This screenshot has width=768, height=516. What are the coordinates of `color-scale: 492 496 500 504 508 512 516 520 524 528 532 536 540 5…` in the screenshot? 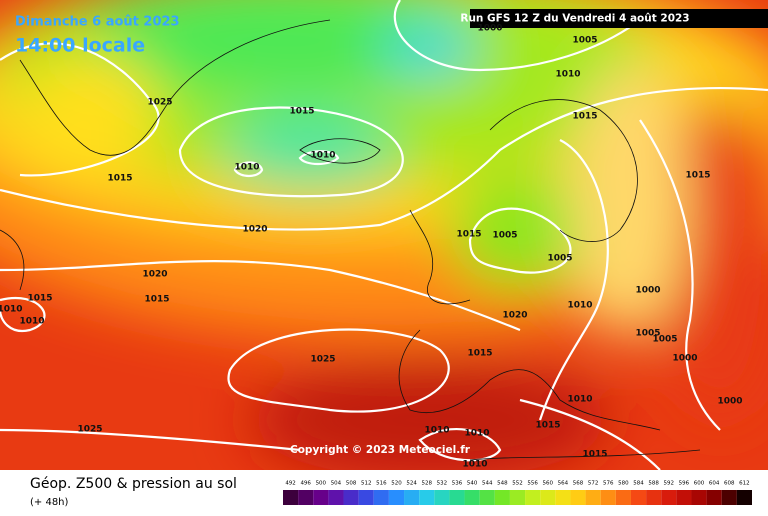 It's located at (517, 493).